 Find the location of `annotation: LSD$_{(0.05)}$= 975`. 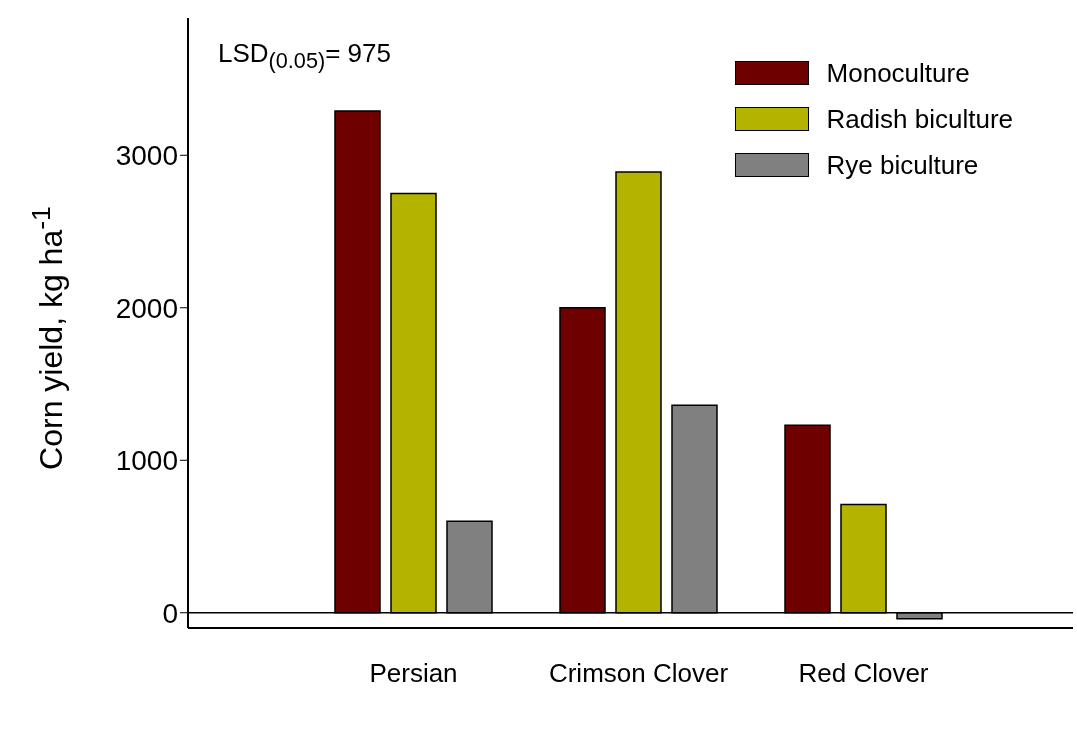

annotation: LSD$_{(0.05)}$= 975 is located at coordinates (304, 56).